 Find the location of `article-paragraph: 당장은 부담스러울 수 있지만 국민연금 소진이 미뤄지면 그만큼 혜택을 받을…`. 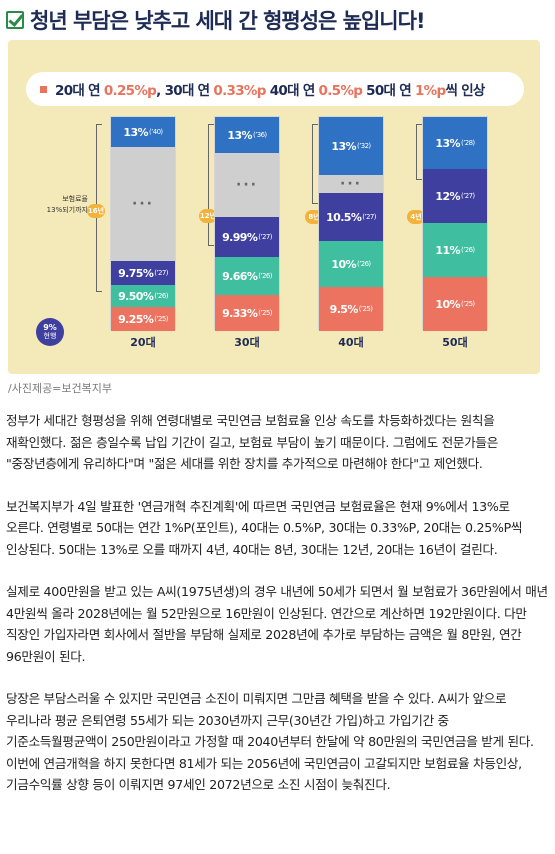

article-paragraph: 당장은 부담스러울 수 있지만 국민연금 소진이 미뤄지면 그만큼 혜택을 받을… is located at coordinates (270, 741).